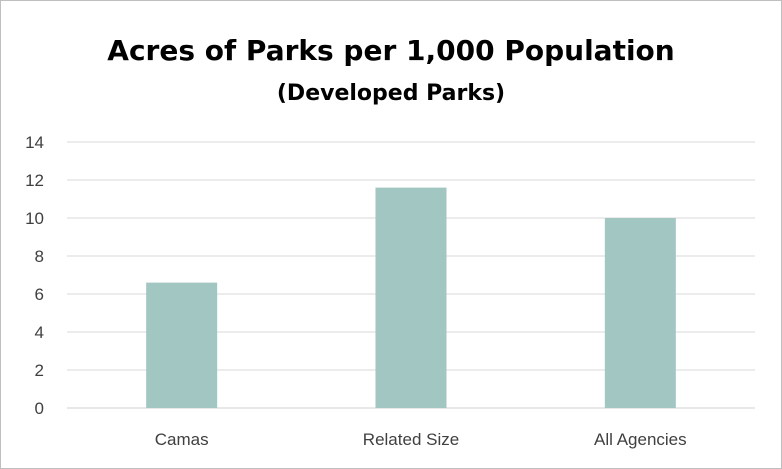 Image resolution: width=782 pixels, height=469 pixels. What do you see at coordinates (34, 218) in the screenshot?
I see `y-tick-label: 10` at bounding box center [34, 218].